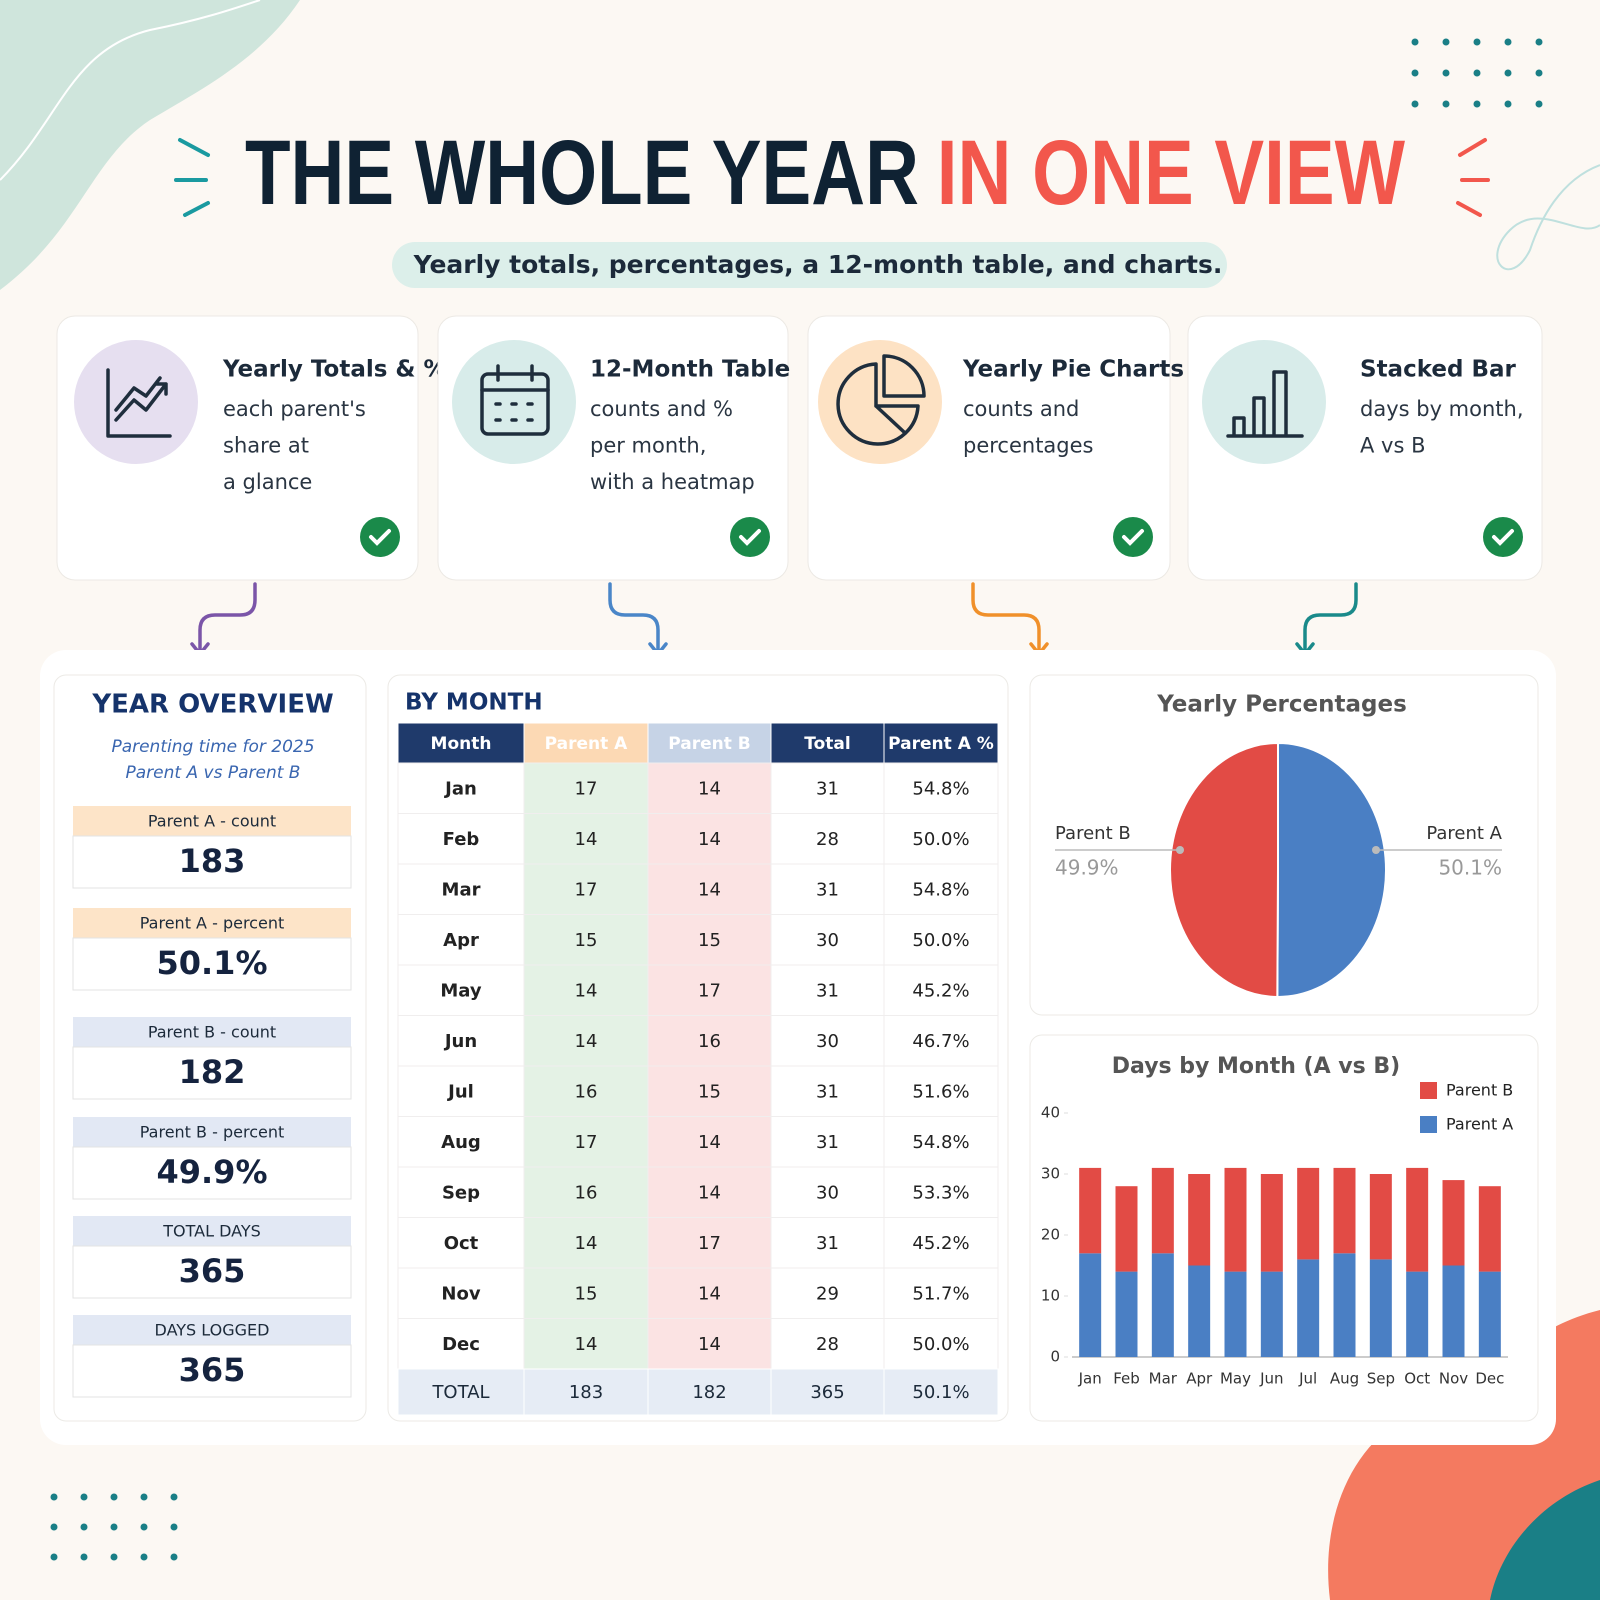 The height and width of the screenshot is (1600, 1600). I want to click on table-cell-text: 29, so click(827, 1293).